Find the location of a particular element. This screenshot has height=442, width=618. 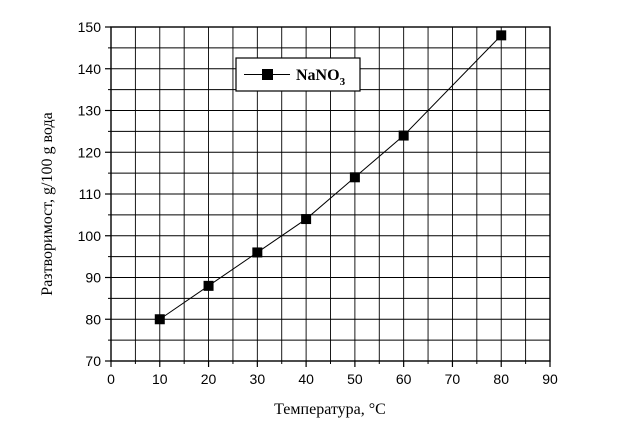

x-tick-label: 40 is located at coordinates (306, 379).